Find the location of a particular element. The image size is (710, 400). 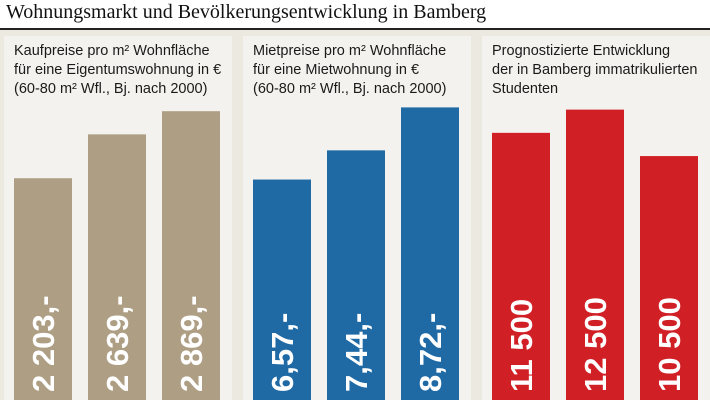

chart-title-line: für eine Mietwohnung in € is located at coordinates (336, 70).